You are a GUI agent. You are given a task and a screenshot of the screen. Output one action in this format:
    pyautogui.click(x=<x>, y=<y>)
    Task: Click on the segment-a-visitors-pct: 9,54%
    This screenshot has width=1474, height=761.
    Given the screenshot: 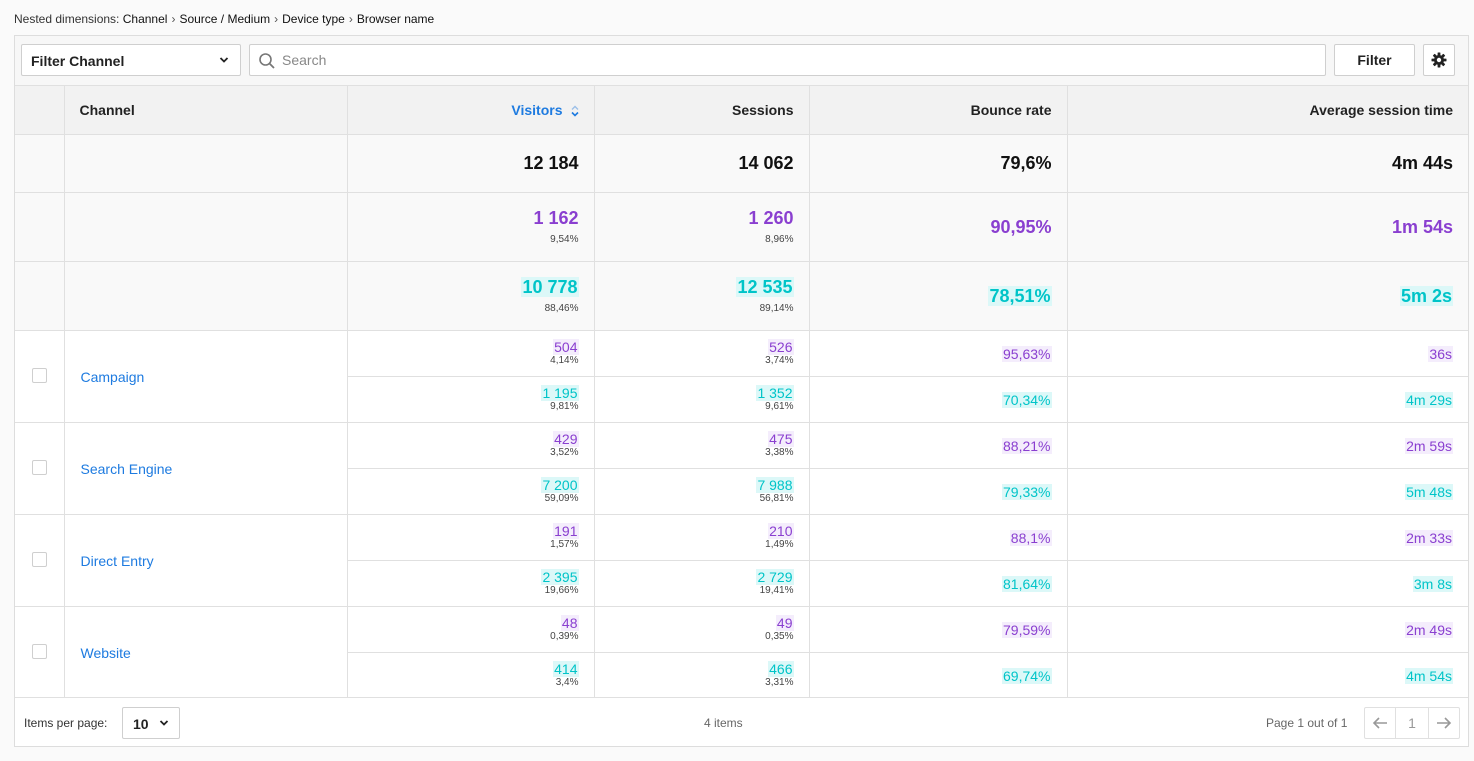 What is the action you would take?
    pyautogui.click(x=564, y=239)
    